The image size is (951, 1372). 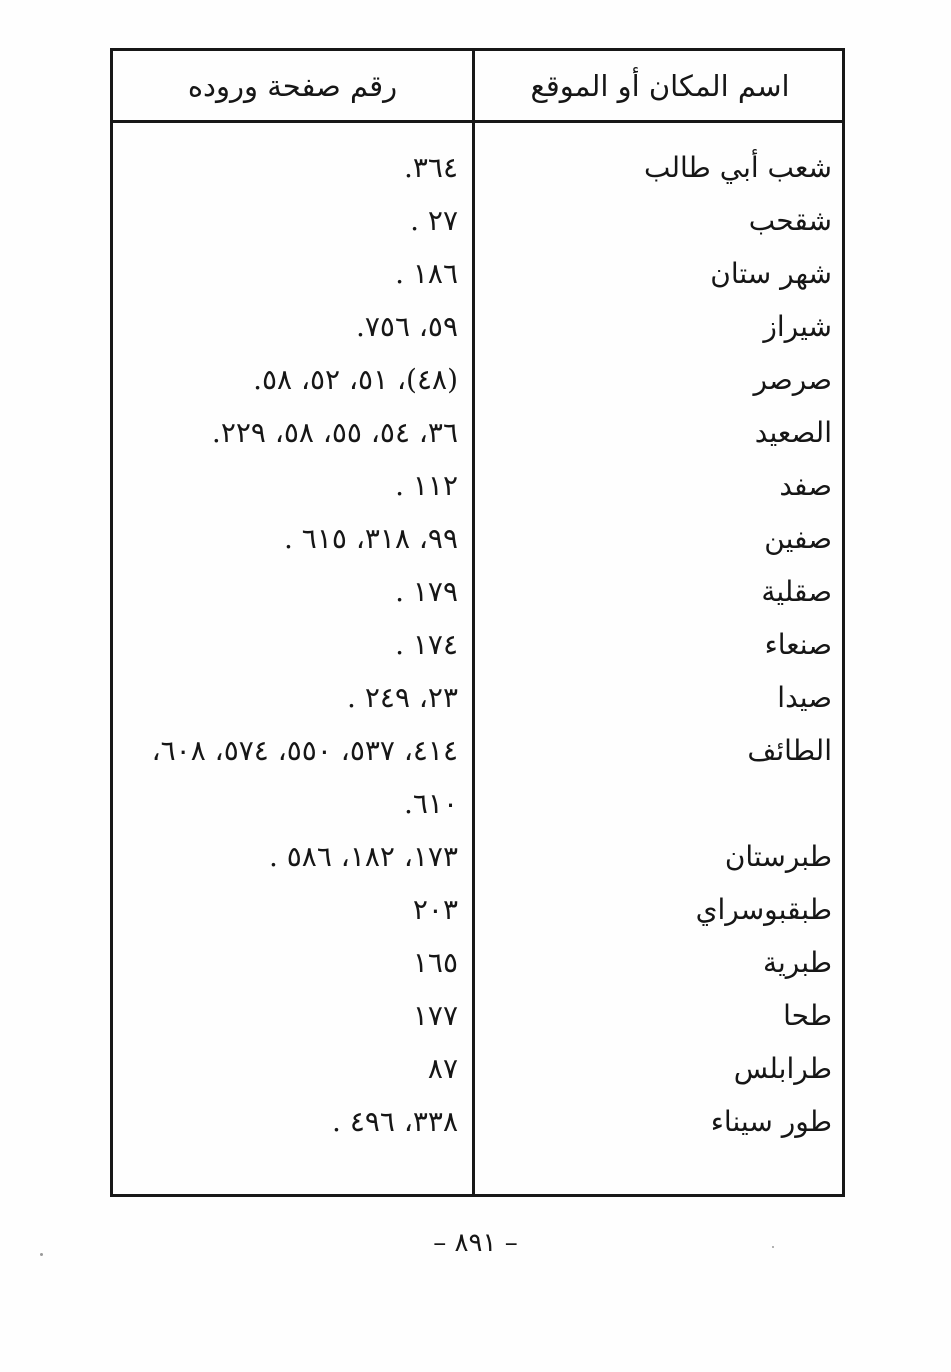 What do you see at coordinates (426, 273) in the screenshot?
I see `page-numbers-cell: ١٨٦ .` at bounding box center [426, 273].